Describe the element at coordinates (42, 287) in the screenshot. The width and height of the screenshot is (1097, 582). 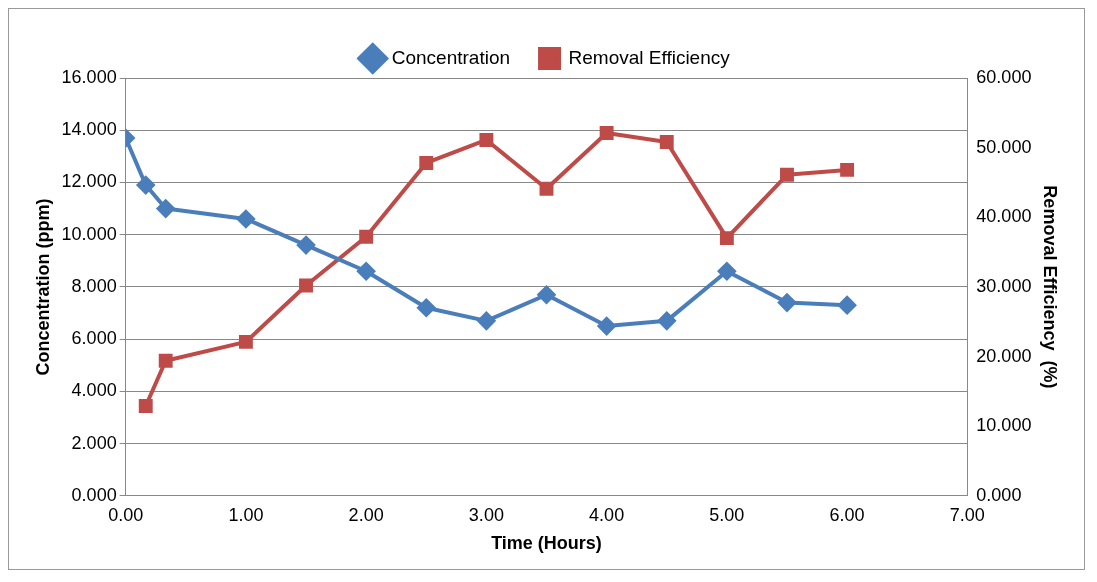
I see `y-axis-title: Concentration (ppm)` at that location.